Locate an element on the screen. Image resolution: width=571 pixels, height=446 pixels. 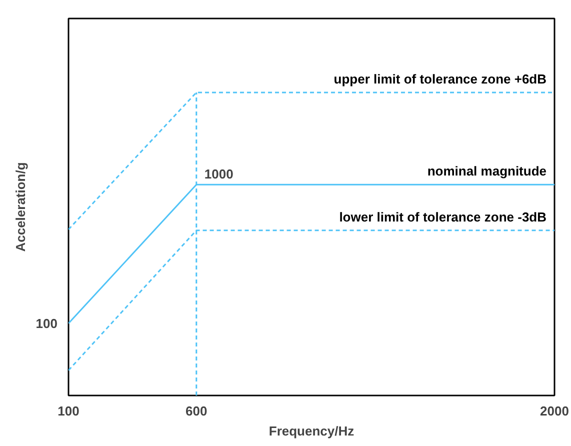
series-label: lower limit of tolerance zone -3dB is located at coordinates (443, 216).